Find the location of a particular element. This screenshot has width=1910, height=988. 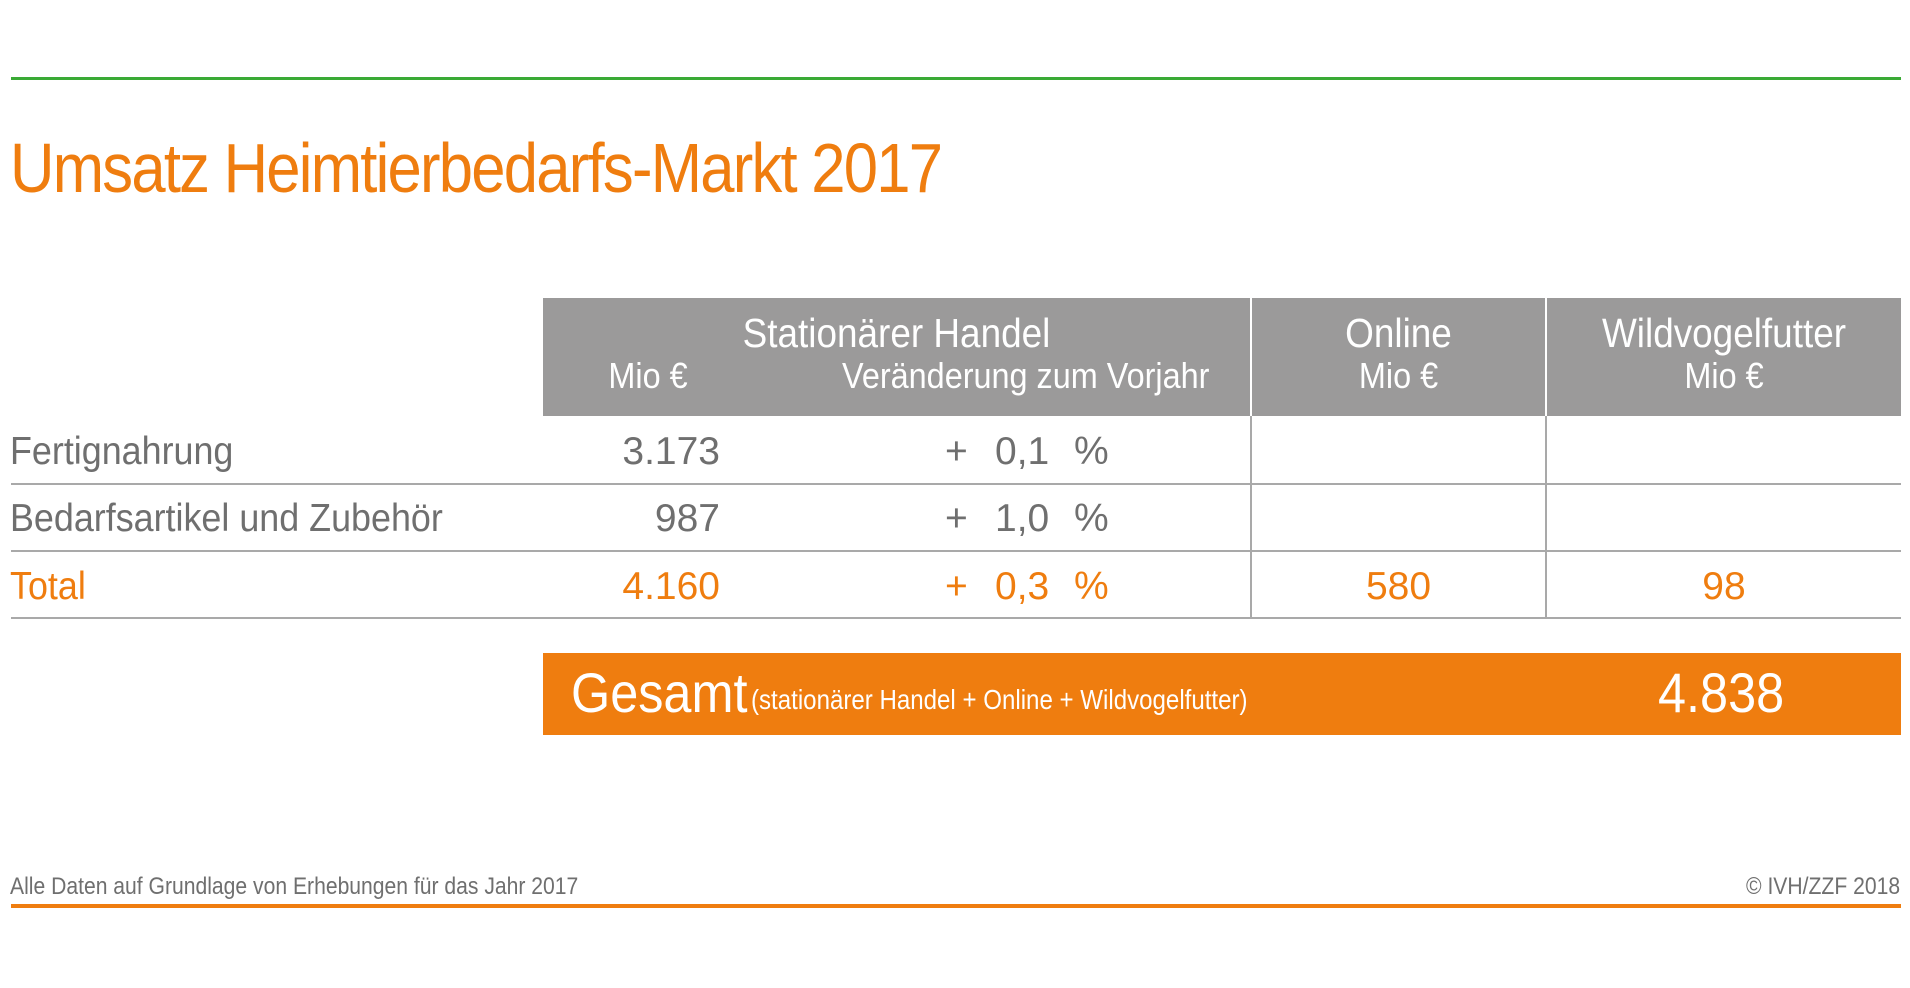

header-online-mio: Mio € is located at coordinates (1398, 375).